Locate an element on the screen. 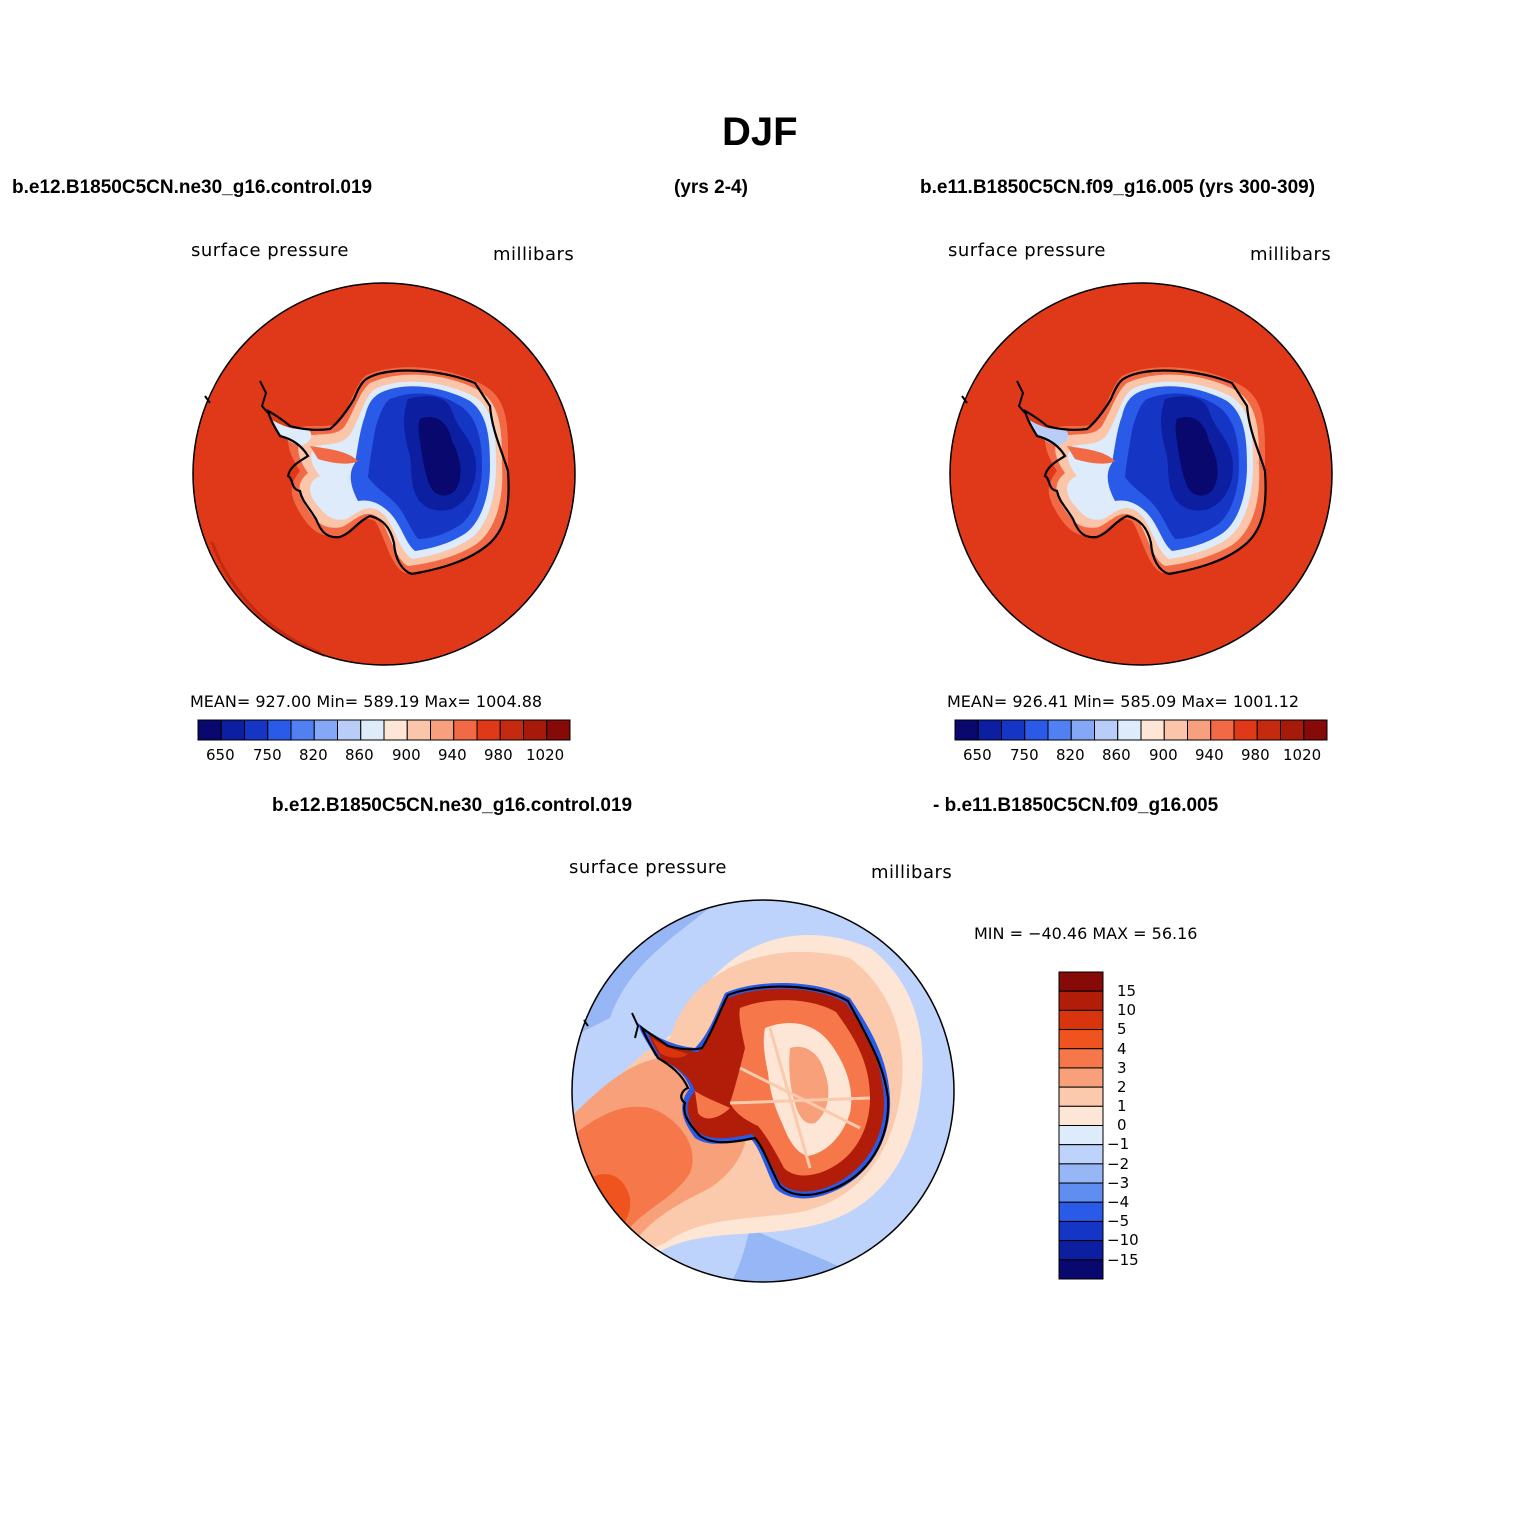 This screenshot has width=1525, height=1525. colorbar-tick: 4 is located at coordinates (1122, 1049).